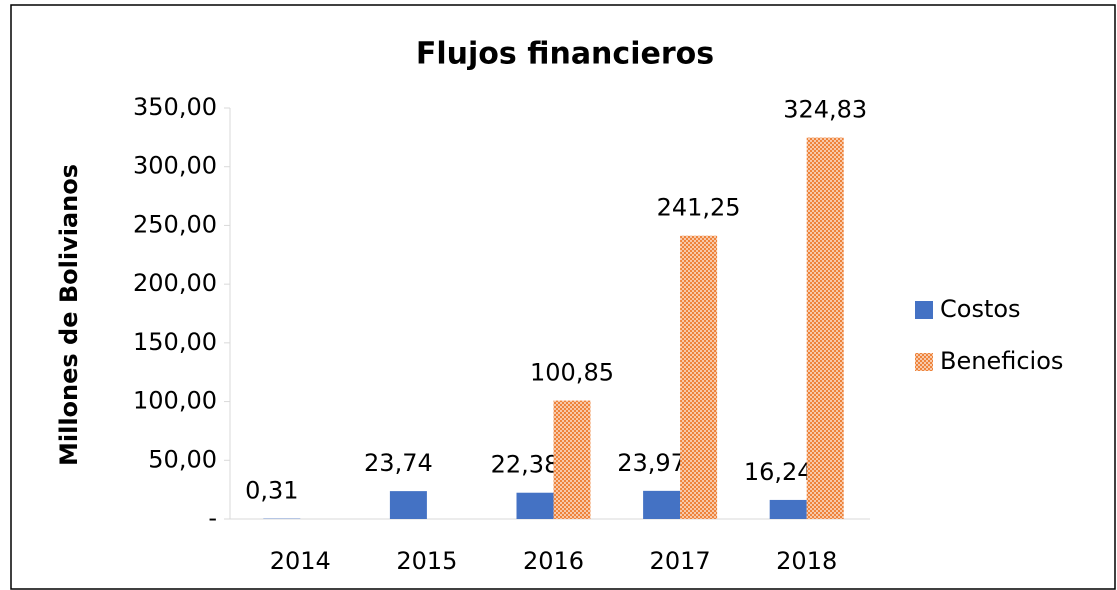  What do you see at coordinates (398, 463) in the screenshot?
I see `data-label: 23,74` at bounding box center [398, 463].